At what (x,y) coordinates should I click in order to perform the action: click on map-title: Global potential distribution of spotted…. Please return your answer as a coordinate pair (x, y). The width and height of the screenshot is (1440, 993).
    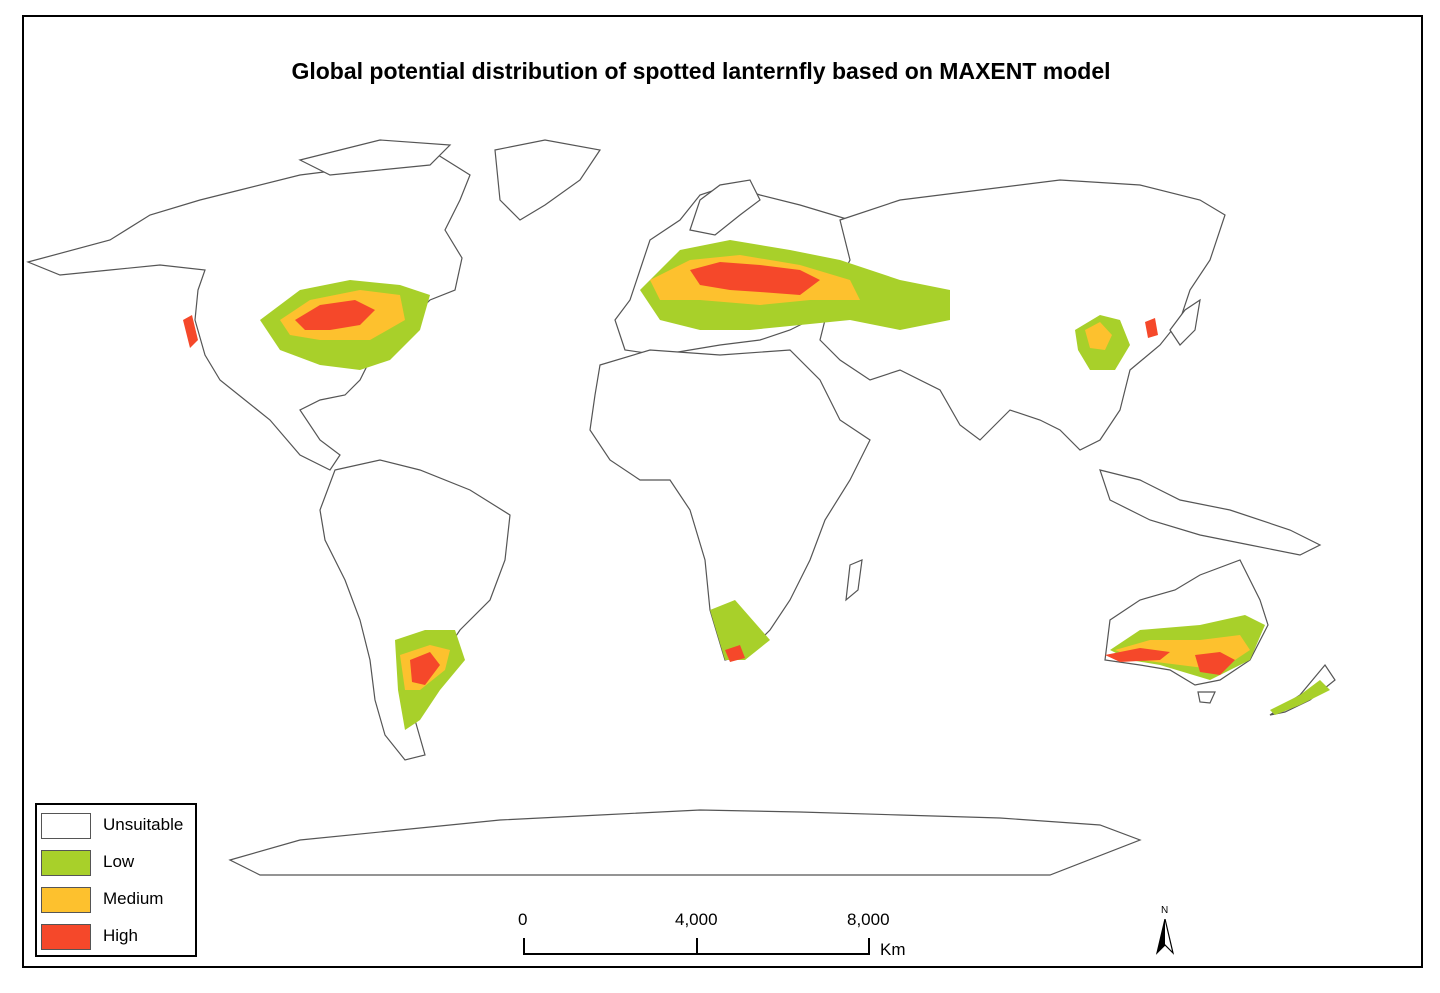
    Looking at the image, I should click on (701, 71).